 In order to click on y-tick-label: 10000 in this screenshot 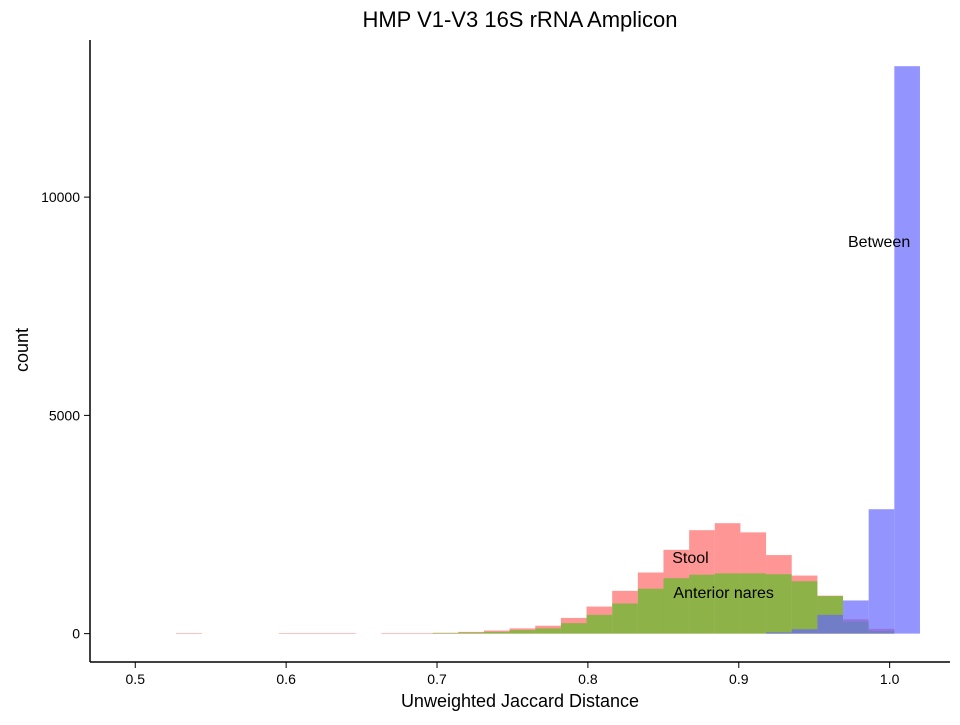, I will do `click(60, 197)`.